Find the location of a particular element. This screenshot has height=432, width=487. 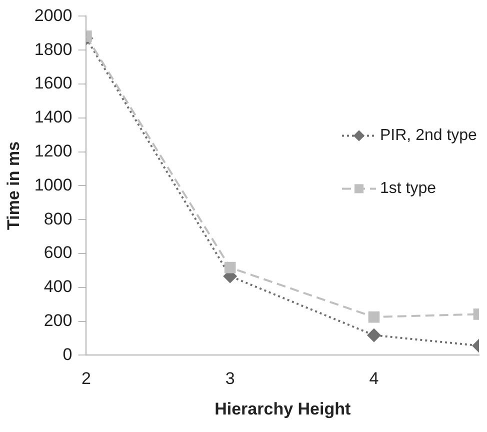

x-tick-label: 3 is located at coordinates (230, 378).